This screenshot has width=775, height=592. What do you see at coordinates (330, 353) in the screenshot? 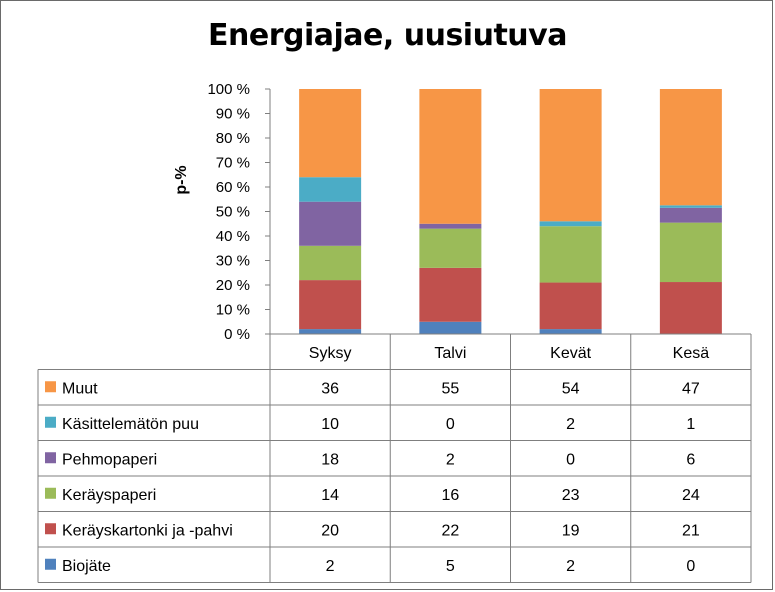
I see `x-category-label: Syksy` at bounding box center [330, 353].